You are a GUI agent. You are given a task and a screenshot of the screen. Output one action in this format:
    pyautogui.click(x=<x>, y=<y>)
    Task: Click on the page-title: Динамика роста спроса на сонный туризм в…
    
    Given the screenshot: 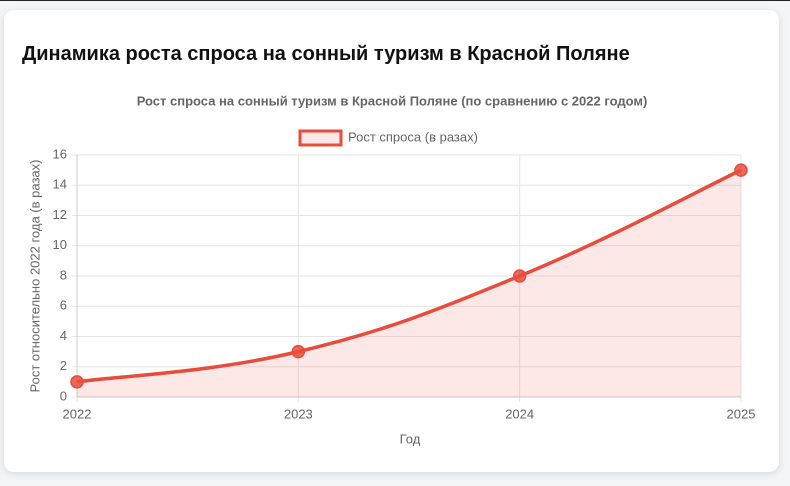 What is the action you would take?
    pyautogui.click(x=326, y=54)
    